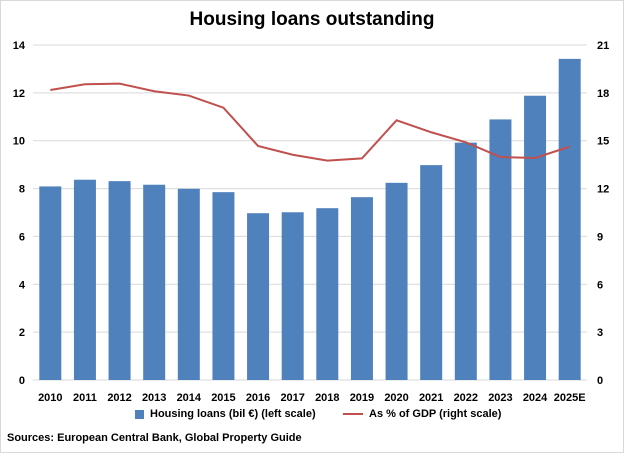 The image size is (624, 453). What do you see at coordinates (396, 398) in the screenshot?
I see `x-tick-label: 2020` at bounding box center [396, 398].